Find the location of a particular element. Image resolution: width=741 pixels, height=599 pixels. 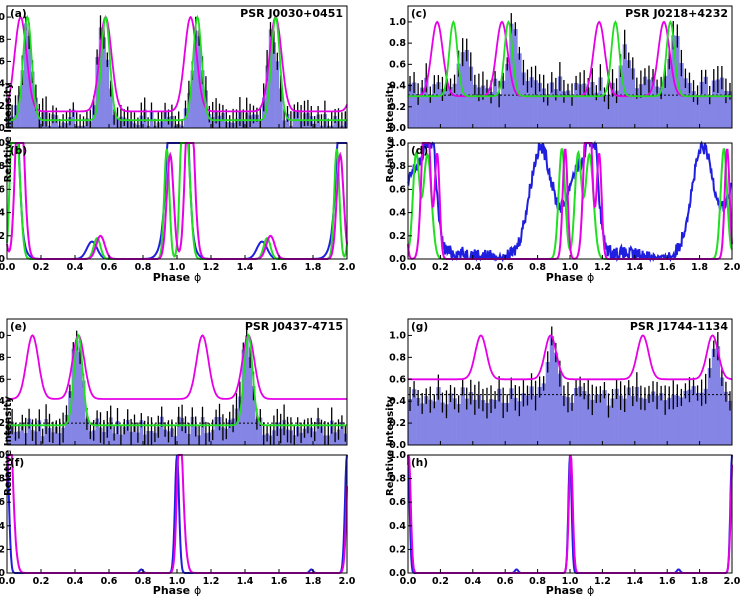

pulsar-name: PSR J0030+0451 is located at coordinates (291, 13).